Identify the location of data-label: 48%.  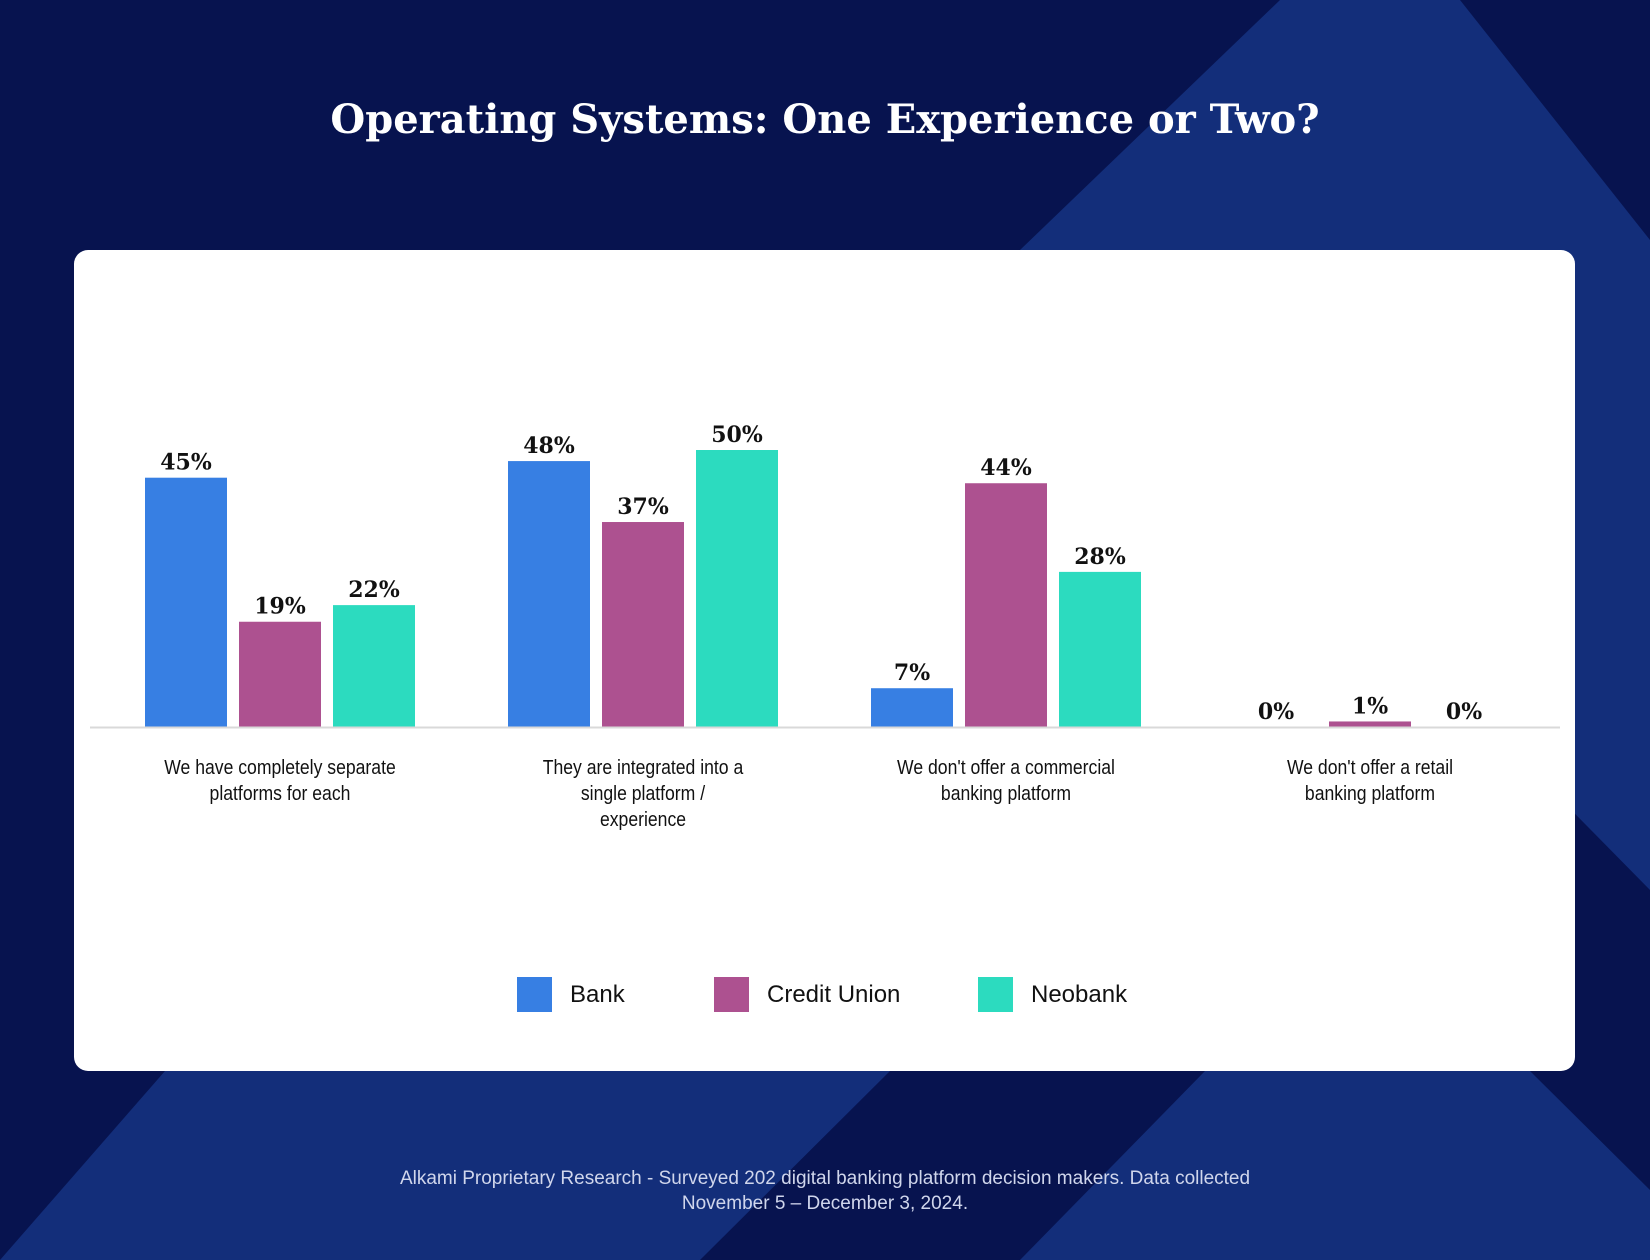
(549, 446).